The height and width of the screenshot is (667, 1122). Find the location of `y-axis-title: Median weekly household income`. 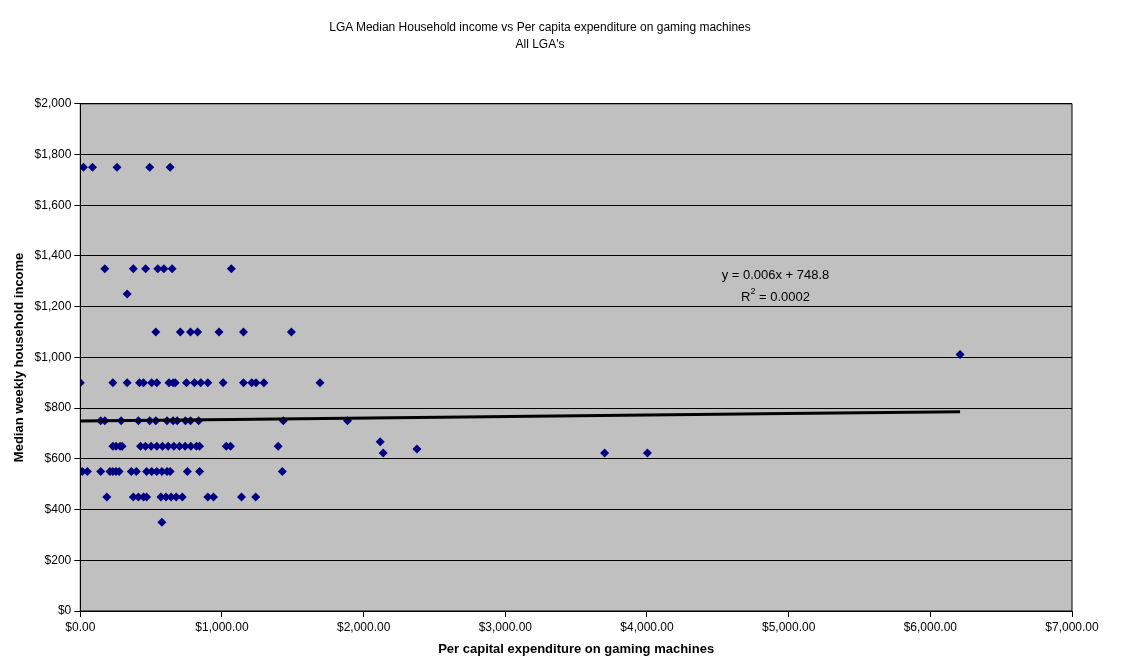

y-axis-title: Median weekly household income is located at coordinates (19, 357).